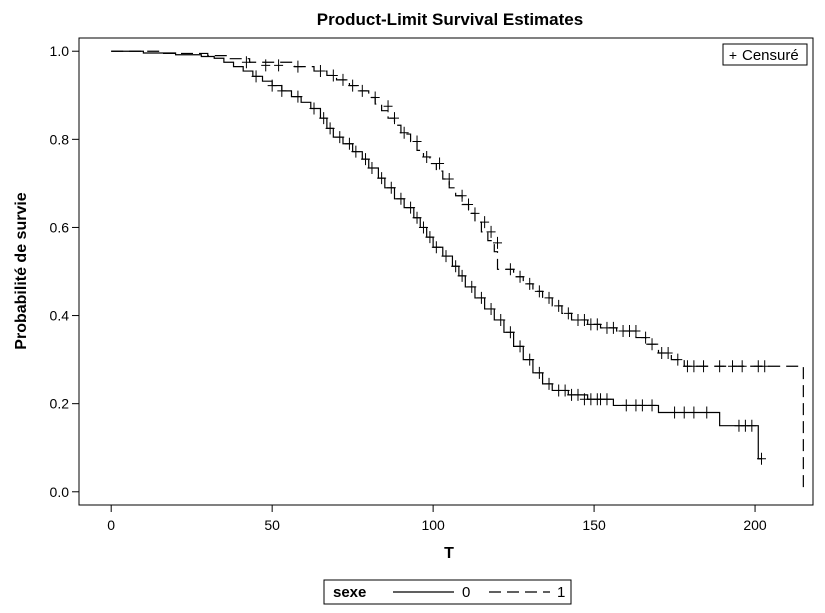  What do you see at coordinates (349, 592) in the screenshot?
I see `group-legend-title: sexe` at bounding box center [349, 592].